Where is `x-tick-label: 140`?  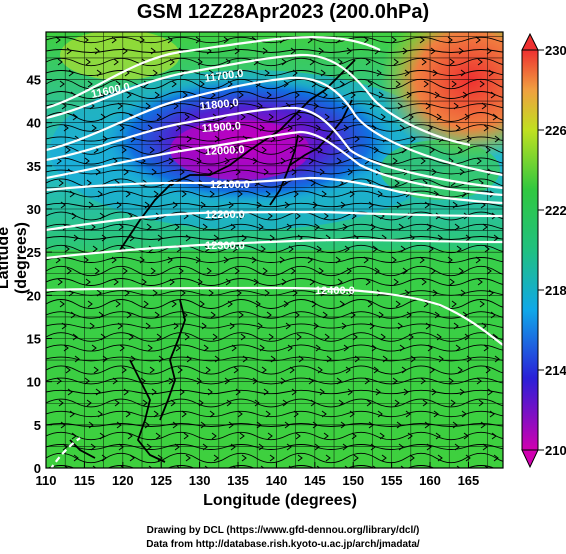 x-tick-label: 140 is located at coordinates (277, 480).